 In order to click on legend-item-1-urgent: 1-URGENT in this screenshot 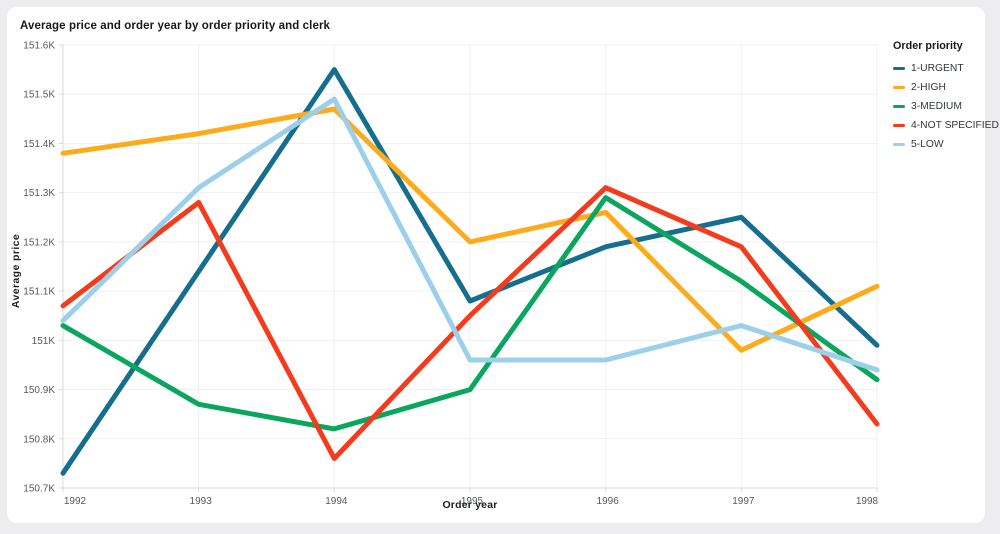, I will do `click(938, 68)`.